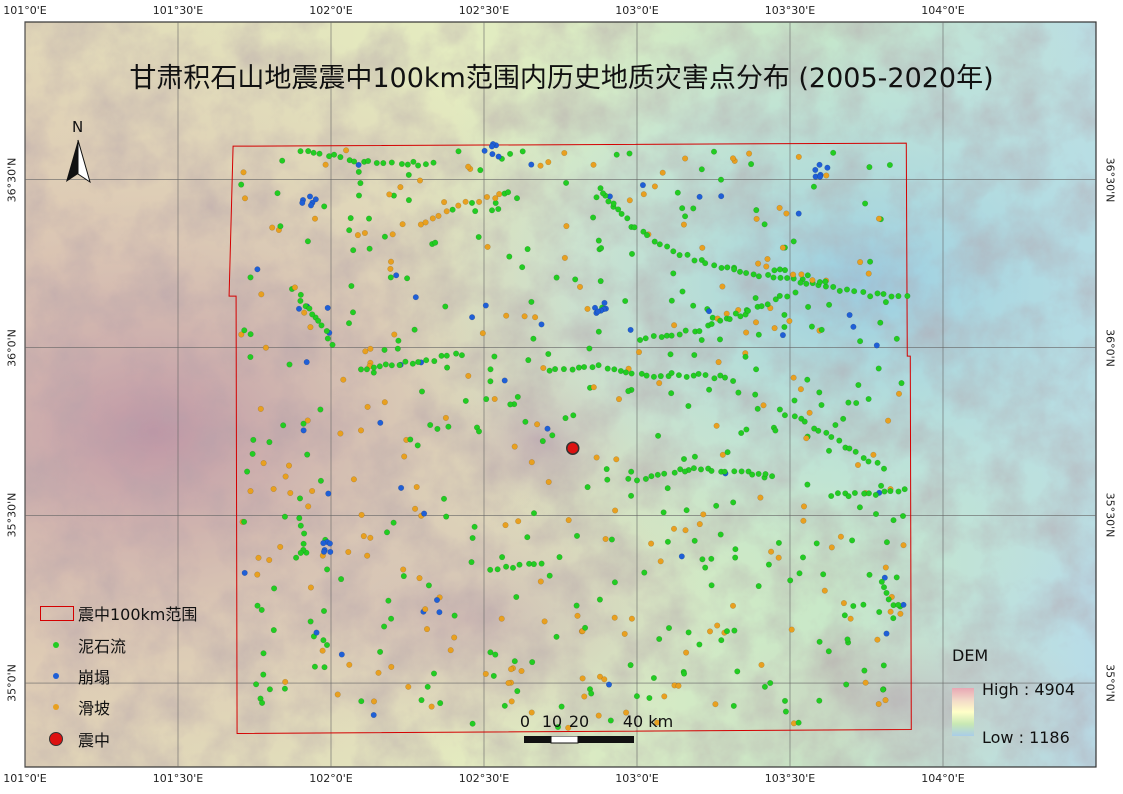 The height and width of the screenshot is (794, 1123). I want to click on longitude-tick-label: 104°0'E, so click(943, 778).